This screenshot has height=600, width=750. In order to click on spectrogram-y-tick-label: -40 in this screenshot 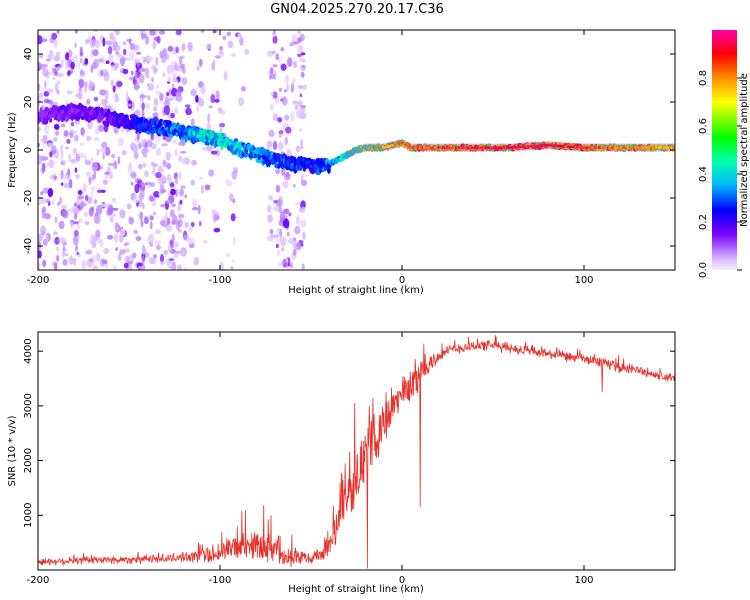, I will do `click(28, 246)`.